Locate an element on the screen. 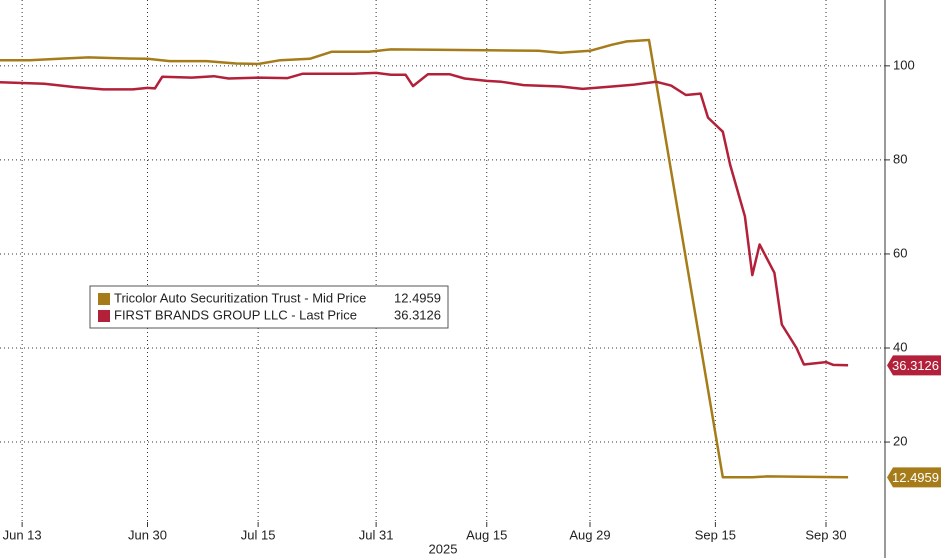 The height and width of the screenshot is (558, 942). x-tick-label: Aug 15 is located at coordinates (486, 534).